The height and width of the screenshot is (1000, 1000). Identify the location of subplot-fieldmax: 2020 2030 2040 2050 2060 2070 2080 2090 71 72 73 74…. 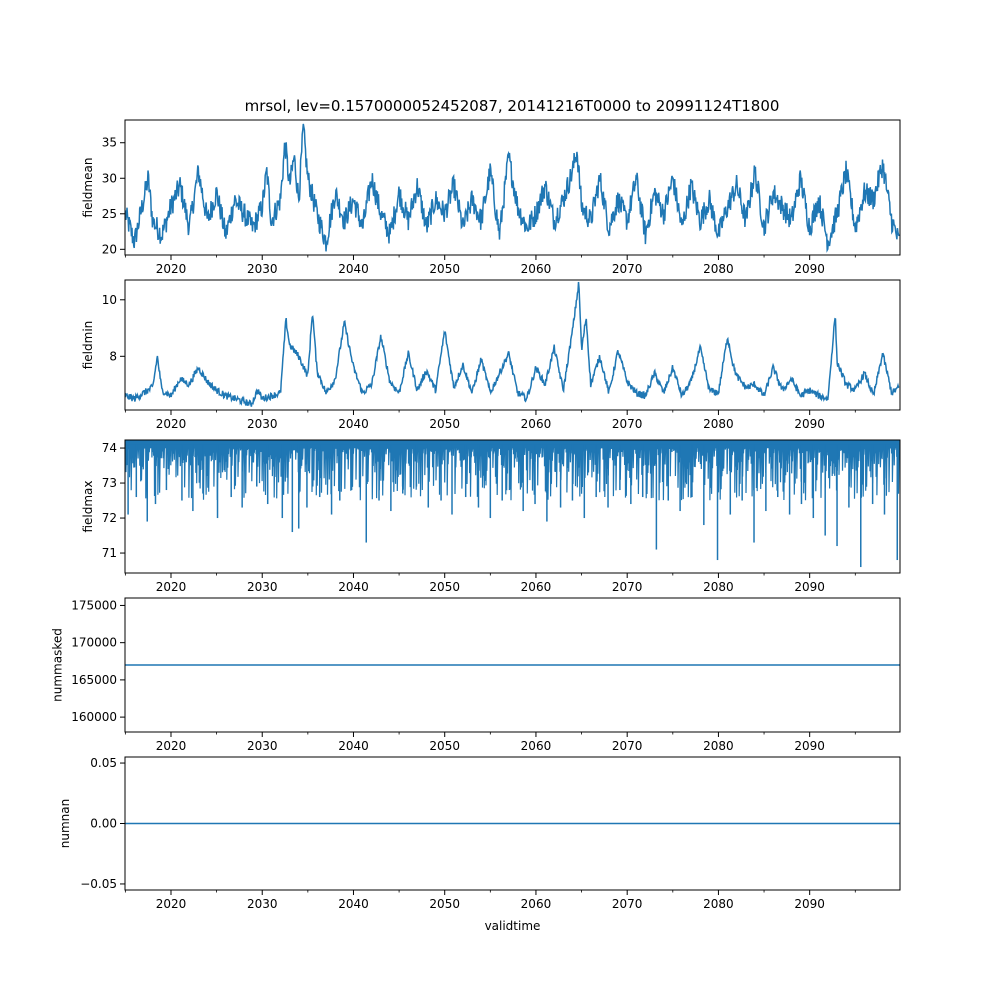
(491, 516).